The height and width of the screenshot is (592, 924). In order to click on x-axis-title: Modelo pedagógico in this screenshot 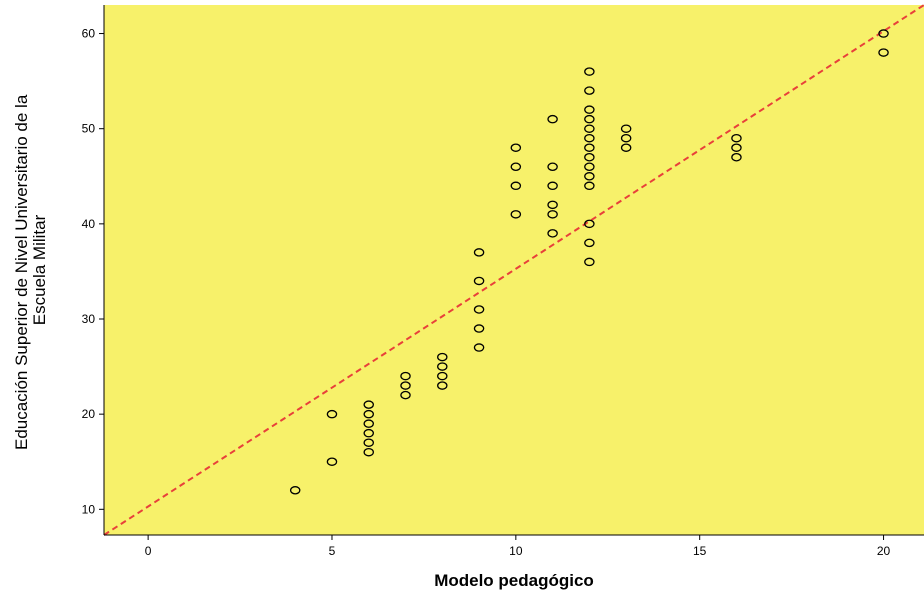, I will do `click(514, 580)`.